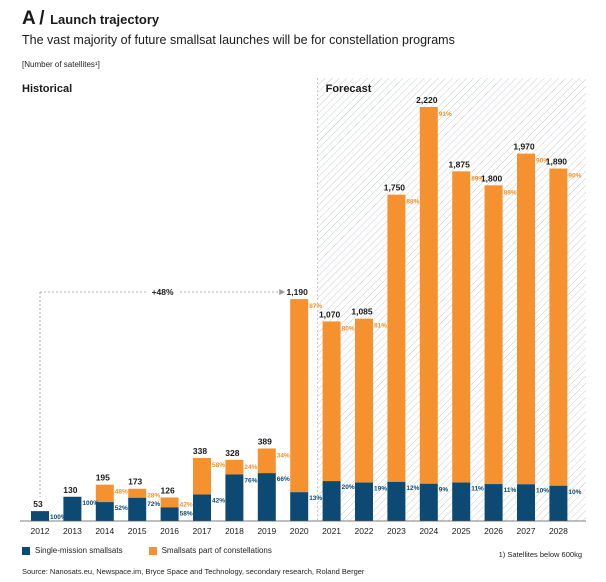 The image size is (606, 582). Describe the element at coordinates (412, 488) in the screenshot. I see `percent-label-single: 12%` at that location.